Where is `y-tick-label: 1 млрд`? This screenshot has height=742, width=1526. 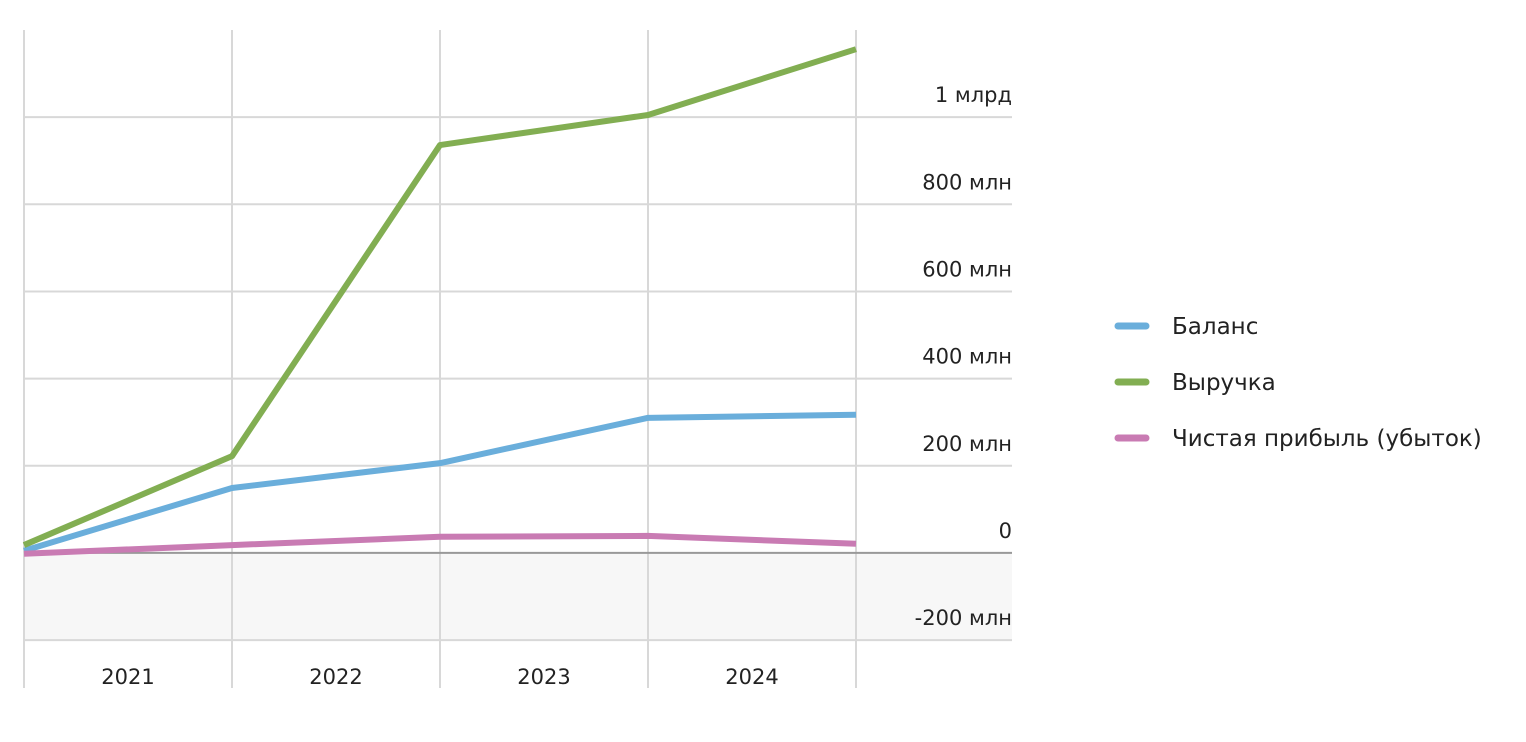
y-tick-label: 1 млрд is located at coordinates (973, 95).